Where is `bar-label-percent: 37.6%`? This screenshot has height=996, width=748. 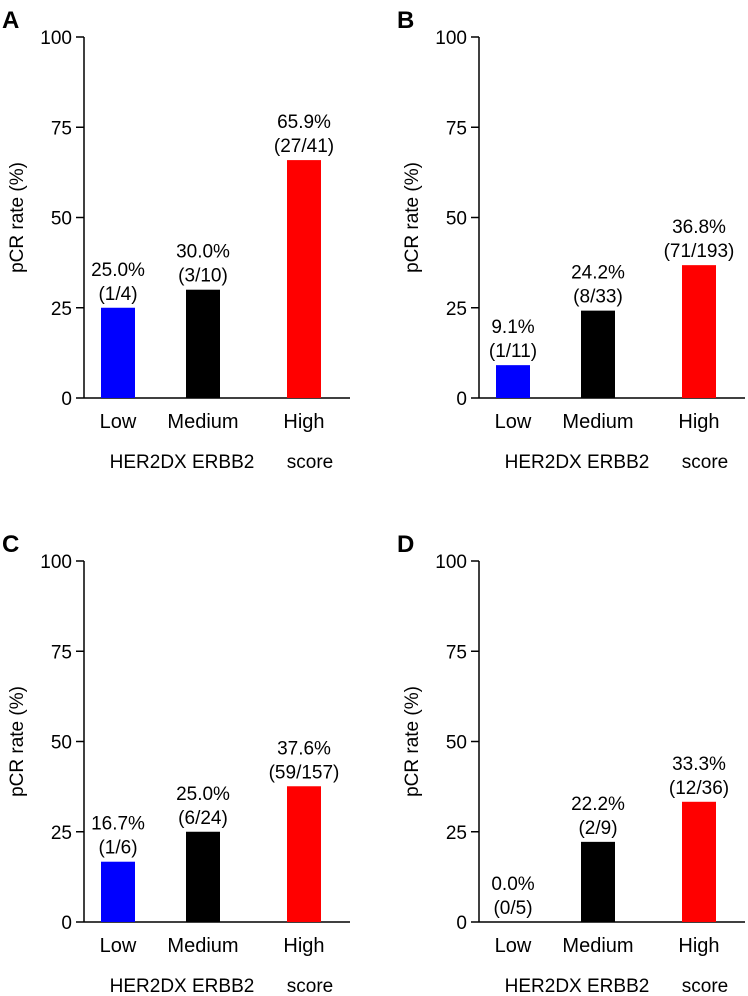
bar-label-percent: 37.6% is located at coordinates (304, 748).